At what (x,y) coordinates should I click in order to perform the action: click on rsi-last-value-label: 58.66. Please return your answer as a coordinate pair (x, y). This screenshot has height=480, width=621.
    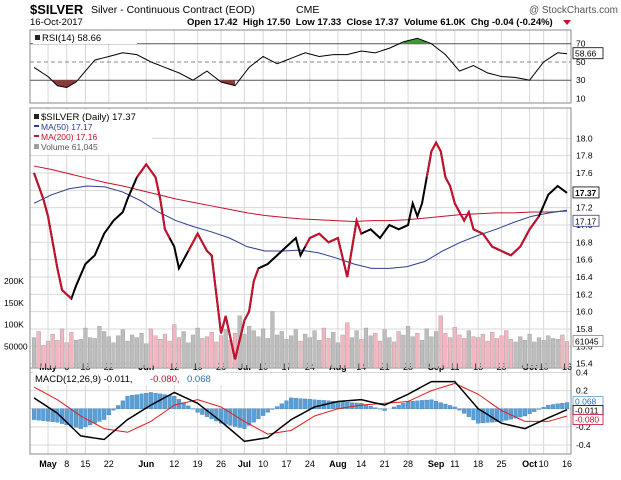
    Looking at the image, I should click on (586, 54).